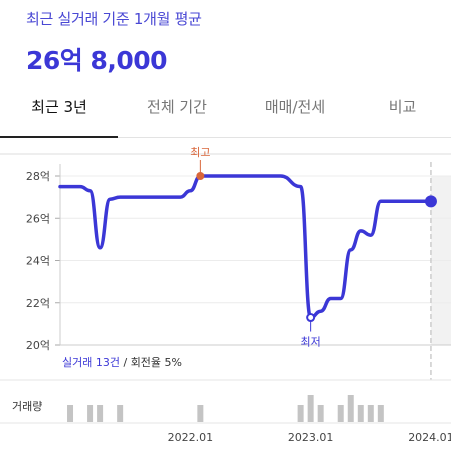 This screenshot has height=450, width=451. What do you see at coordinates (311, 437) in the screenshot?
I see `x-tick-label: 2023.01` at bounding box center [311, 437].